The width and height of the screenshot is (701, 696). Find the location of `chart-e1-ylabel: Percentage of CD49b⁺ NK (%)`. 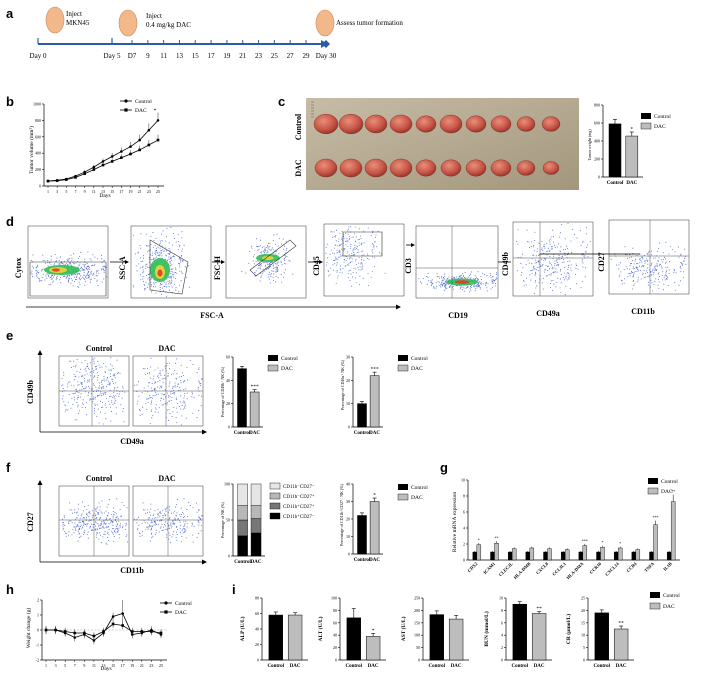

chart-e1-ylabel: Percentage of CD49b⁺ NK (%) is located at coordinates (222, 391).